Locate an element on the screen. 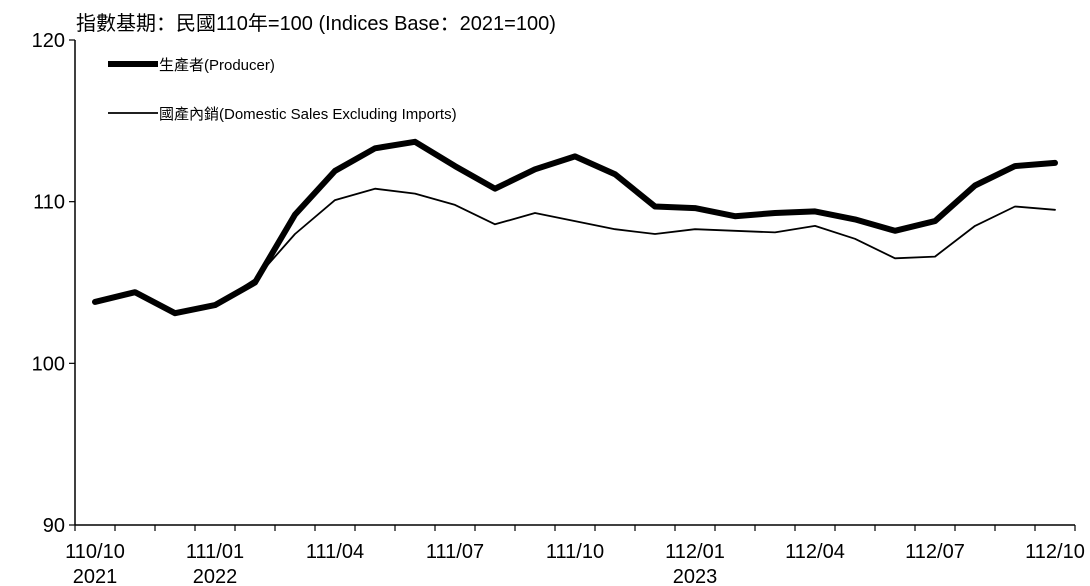 This screenshot has width=1090, height=586. x-tick-label: 112/10 is located at coordinates (1055, 552).